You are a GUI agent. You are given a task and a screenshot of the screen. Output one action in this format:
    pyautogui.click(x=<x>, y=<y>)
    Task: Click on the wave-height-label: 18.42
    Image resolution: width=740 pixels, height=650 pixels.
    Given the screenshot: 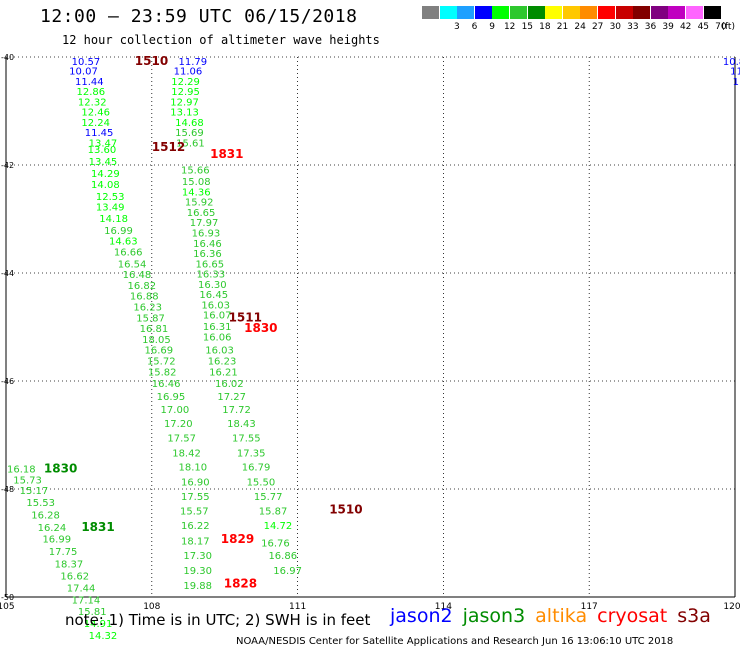 What is the action you would take?
    pyautogui.click(x=186, y=453)
    